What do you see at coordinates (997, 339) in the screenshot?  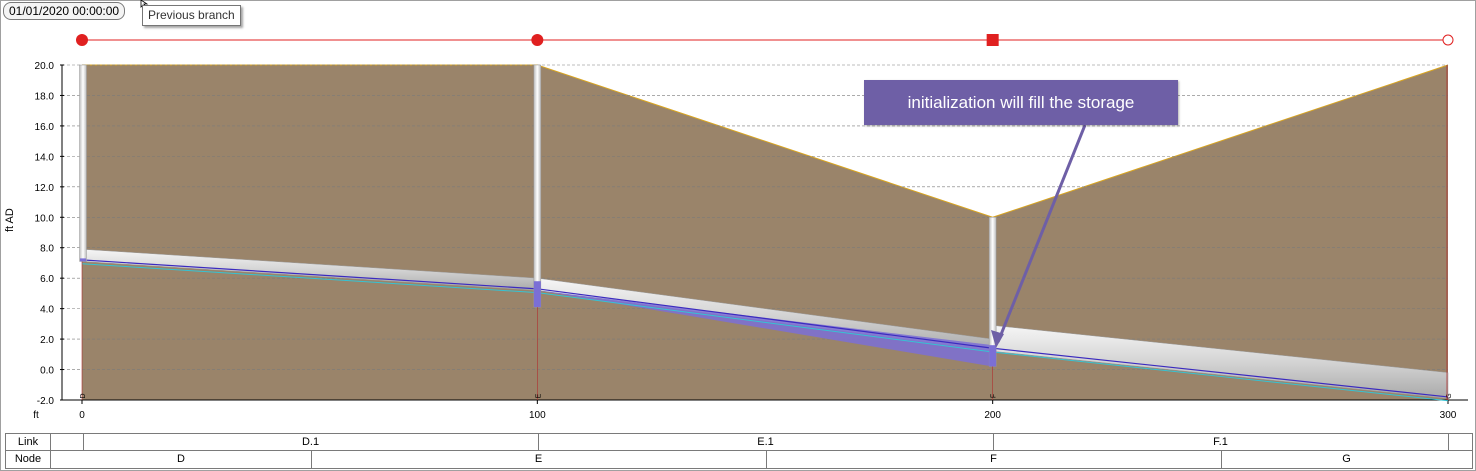 I see `annotation-arrow-head` at bounding box center [997, 339].